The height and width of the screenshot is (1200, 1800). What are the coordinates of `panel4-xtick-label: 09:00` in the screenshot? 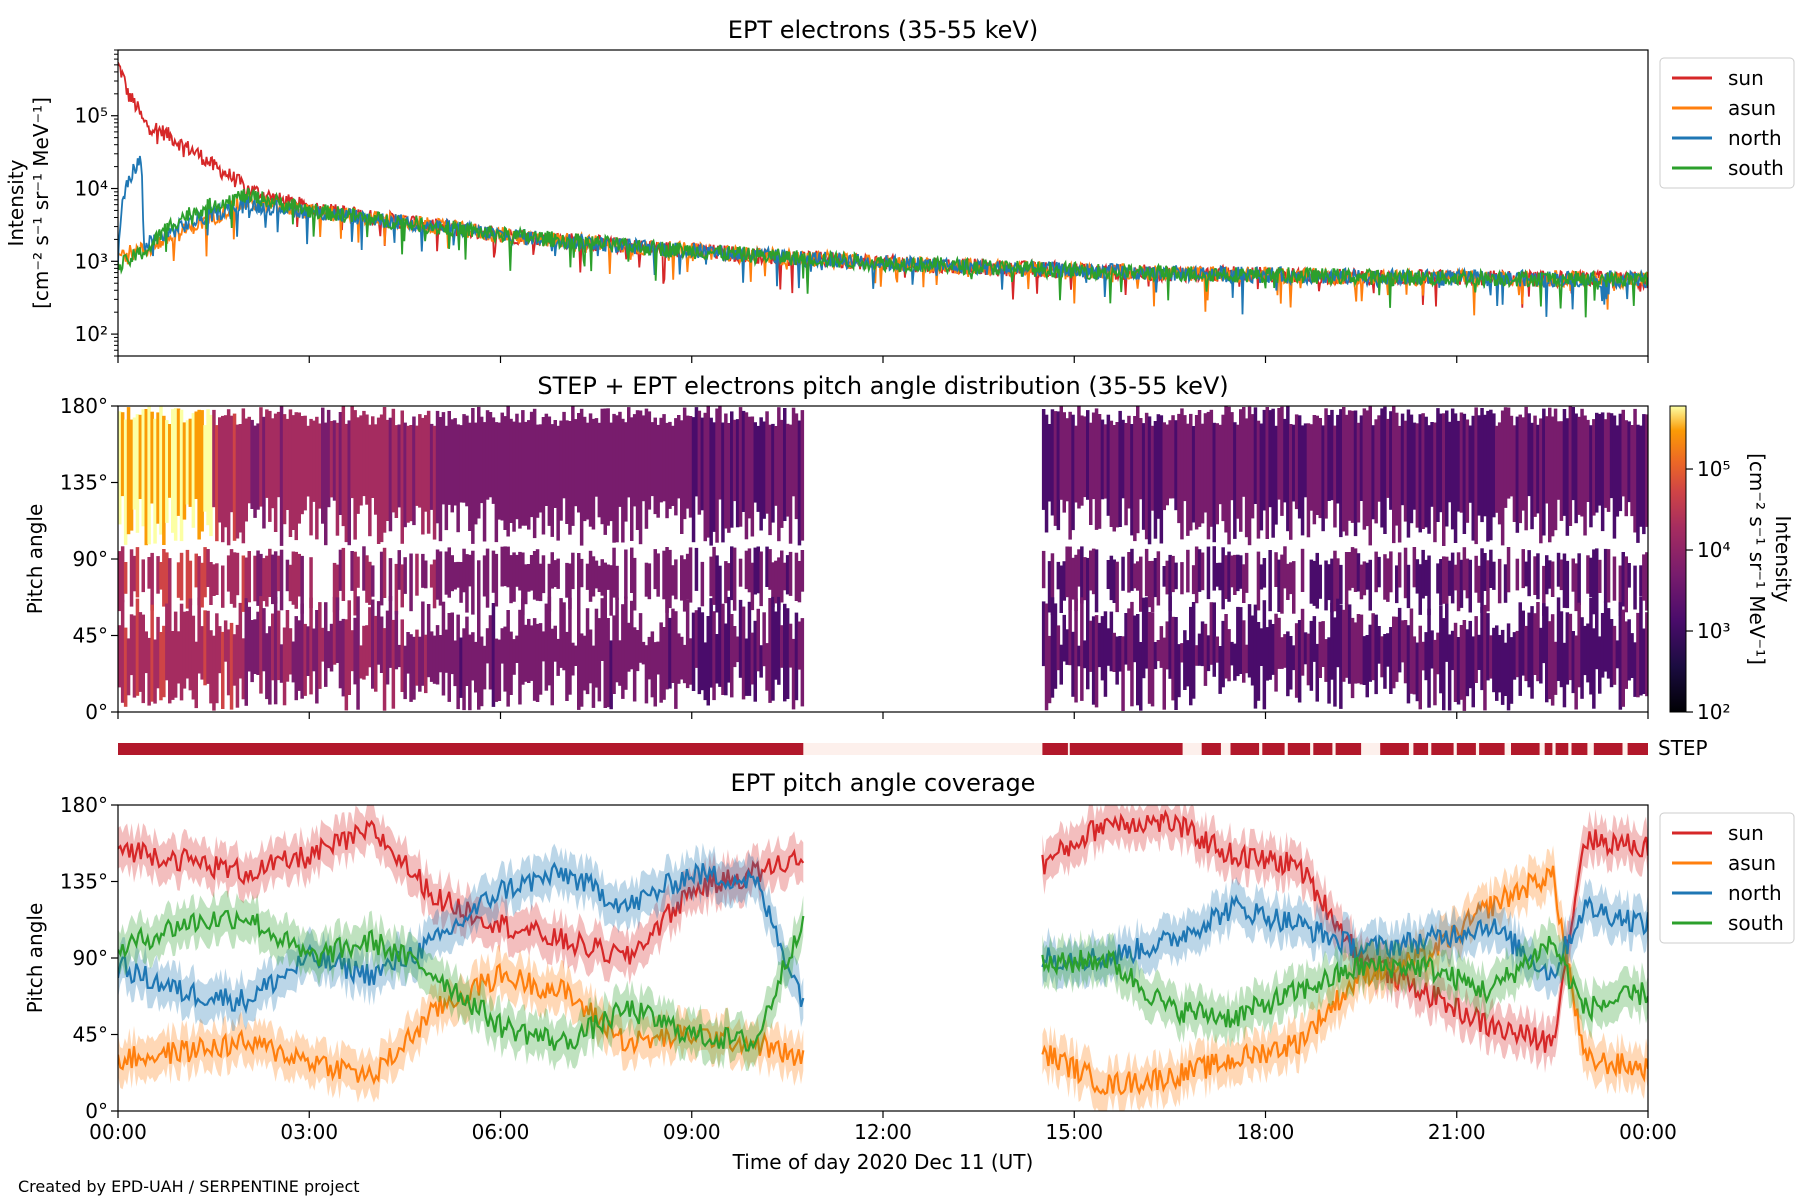 It's located at (692, 1132).